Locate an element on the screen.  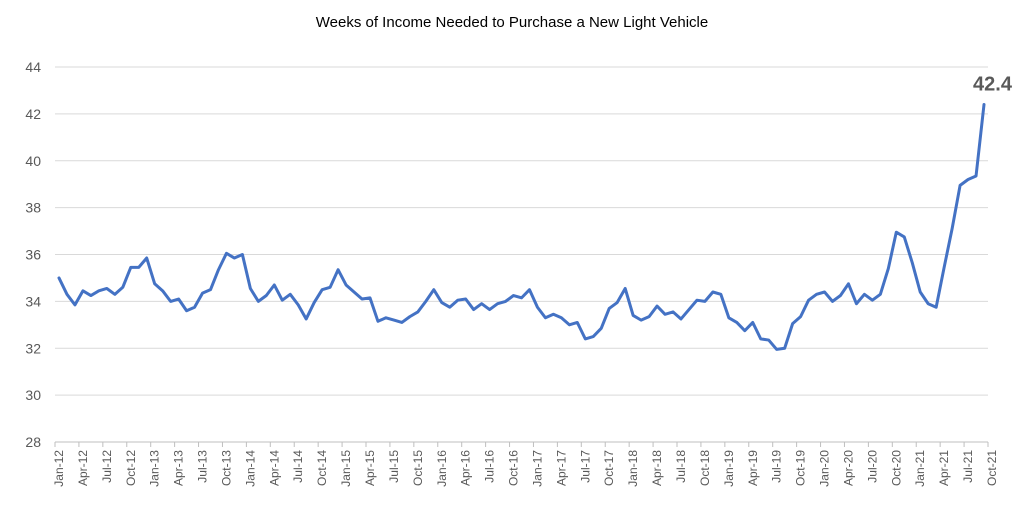
x-tick-label: Jan-15 is located at coordinates (346, 468).